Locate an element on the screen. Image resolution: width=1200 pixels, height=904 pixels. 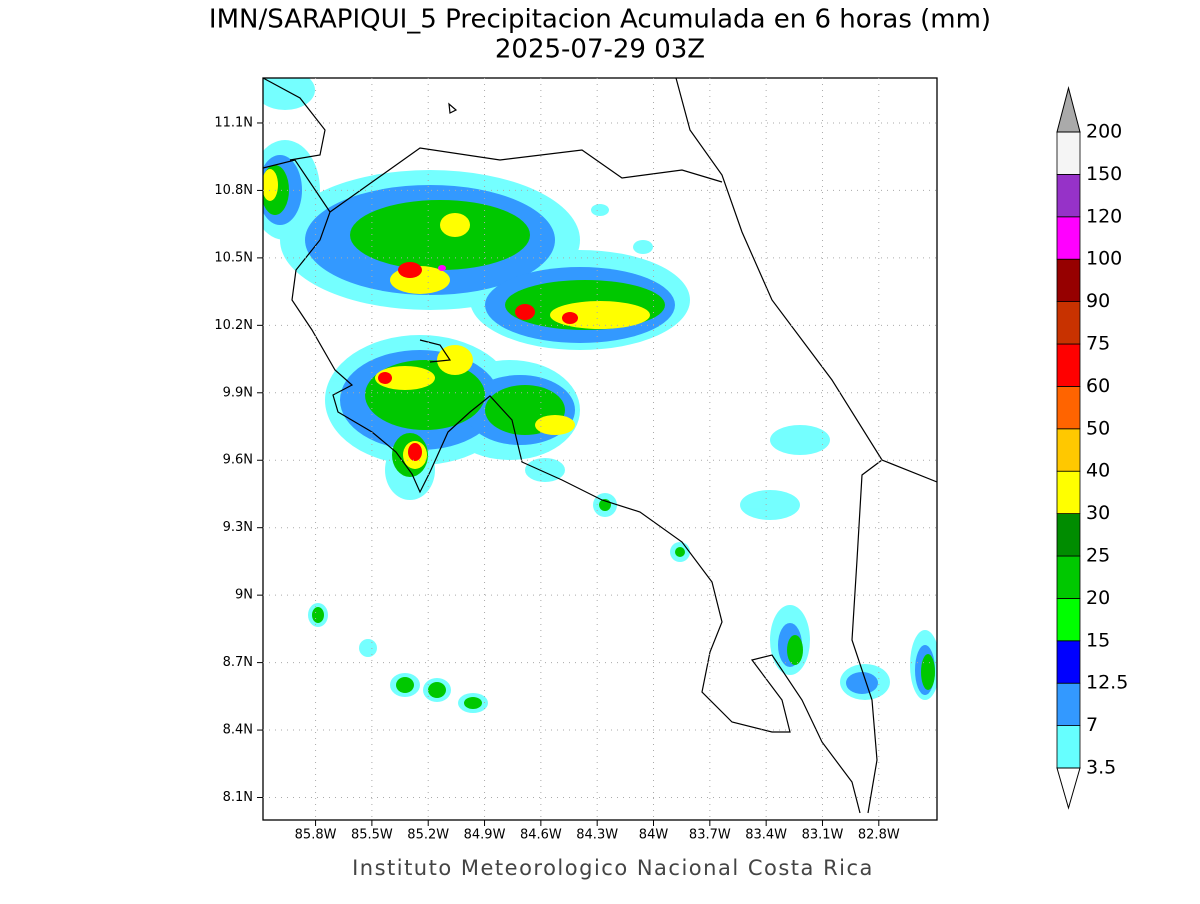
colorbar-label: 75 is located at coordinates (1098, 344).